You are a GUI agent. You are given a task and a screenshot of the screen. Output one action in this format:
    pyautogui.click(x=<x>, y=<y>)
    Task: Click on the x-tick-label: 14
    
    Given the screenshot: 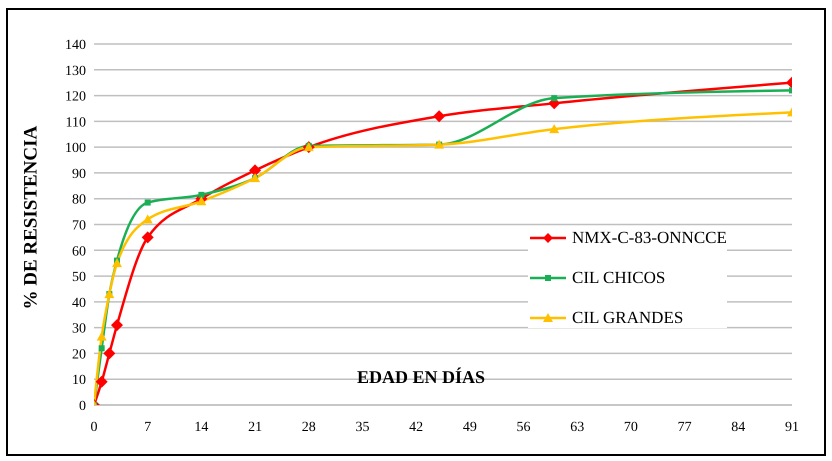 What is the action you would take?
    pyautogui.click(x=201, y=427)
    